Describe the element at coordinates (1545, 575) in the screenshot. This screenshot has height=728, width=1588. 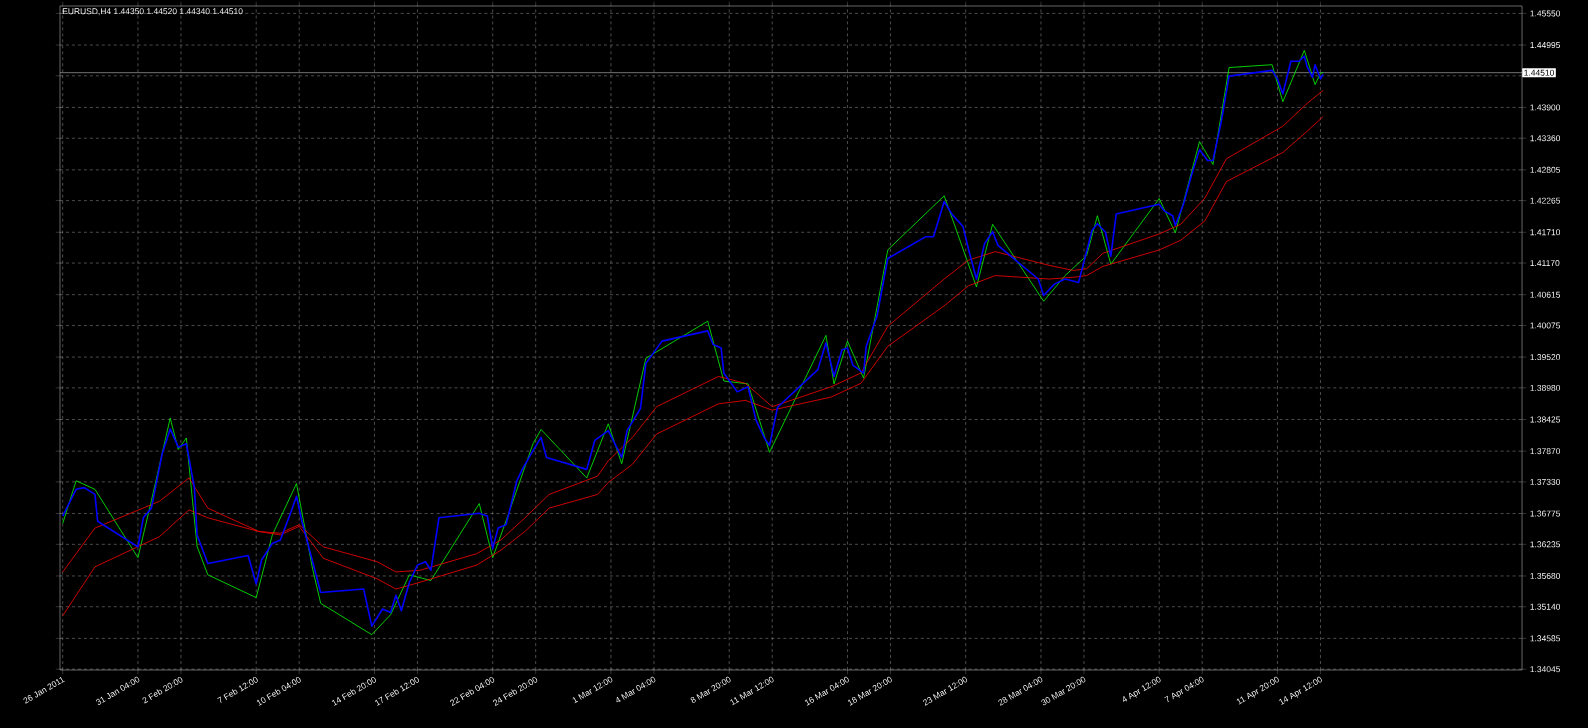
I see `y-tick-label: 1.35680` at that location.